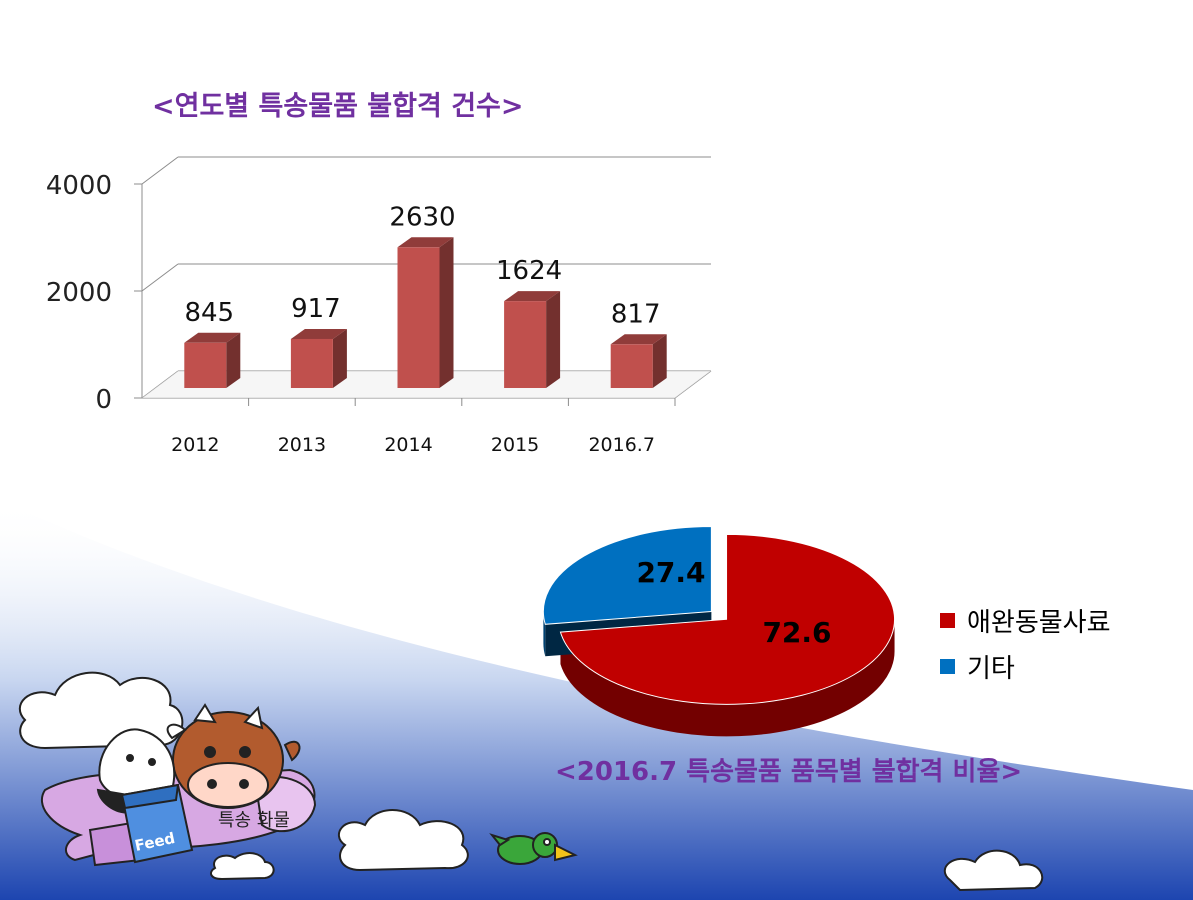 The height and width of the screenshot is (900, 1193). What do you see at coordinates (422, 217) in the screenshot?
I see `data-label: 2630` at bounding box center [422, 217].